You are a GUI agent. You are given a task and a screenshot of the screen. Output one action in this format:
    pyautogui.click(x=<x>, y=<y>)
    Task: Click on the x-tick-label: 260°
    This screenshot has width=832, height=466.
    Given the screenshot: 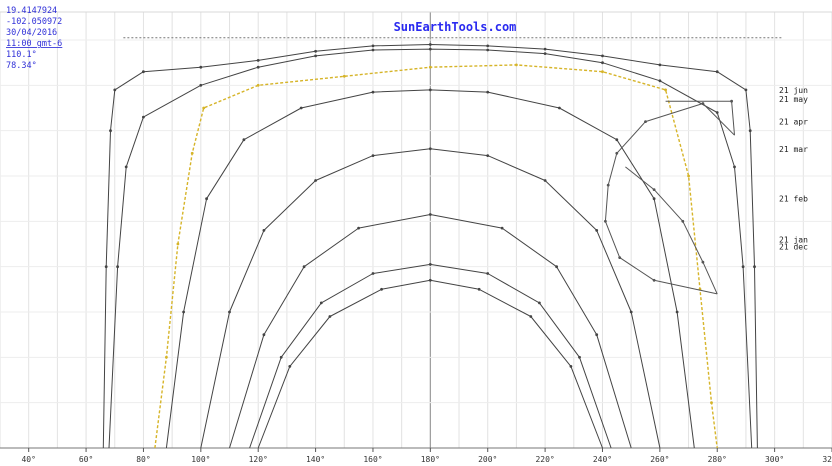 What is the action you would take?
    pyautogui.click(x=659, y=459)
    